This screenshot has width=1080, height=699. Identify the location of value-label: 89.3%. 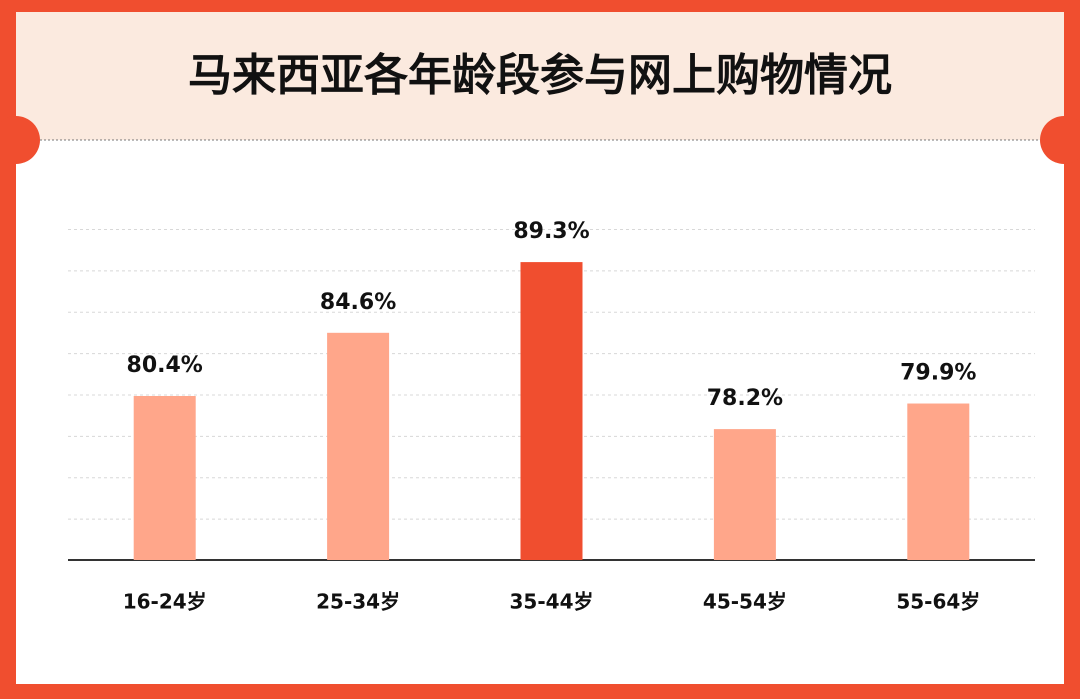
(551, 231).